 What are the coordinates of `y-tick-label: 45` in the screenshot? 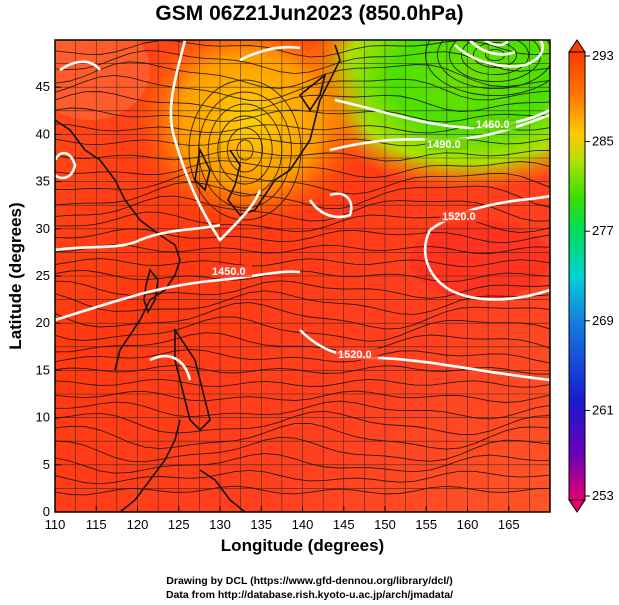 It's located at (43, 86).